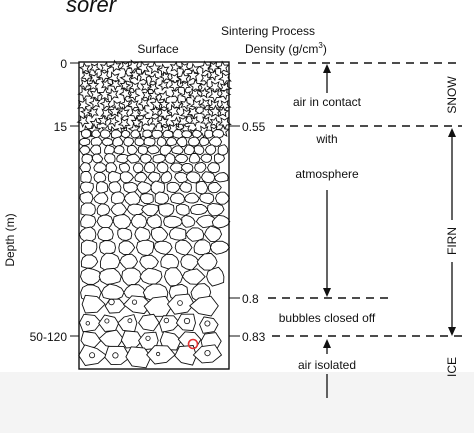 The height and width of the screenshot is (433, 474). What do you see at coordinates (452, 132) in the screenshot?
I see `firn-bracket-top-arrowhead` at bounding box center [452, 132].